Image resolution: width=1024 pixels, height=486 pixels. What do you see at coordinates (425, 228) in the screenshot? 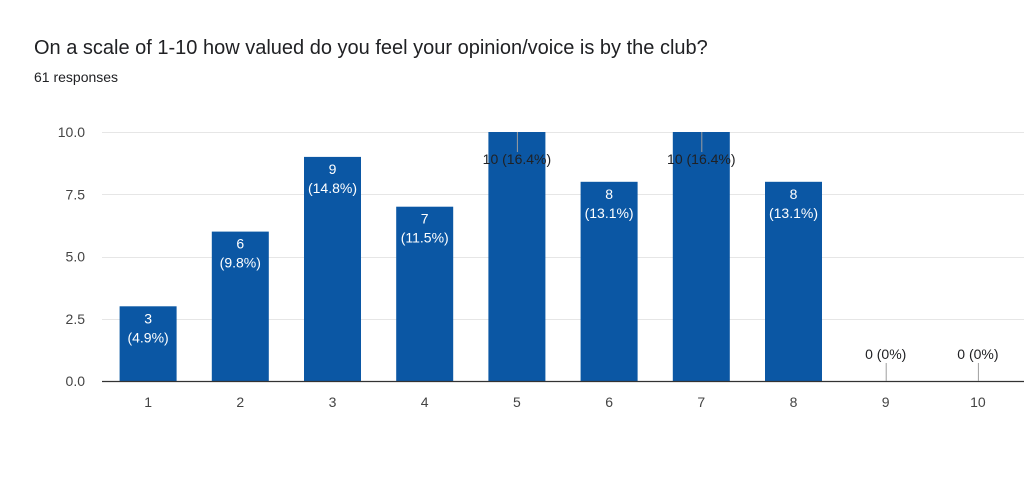
I see `data-label: 7 (11.5%)` at bounding box center [425, 228].